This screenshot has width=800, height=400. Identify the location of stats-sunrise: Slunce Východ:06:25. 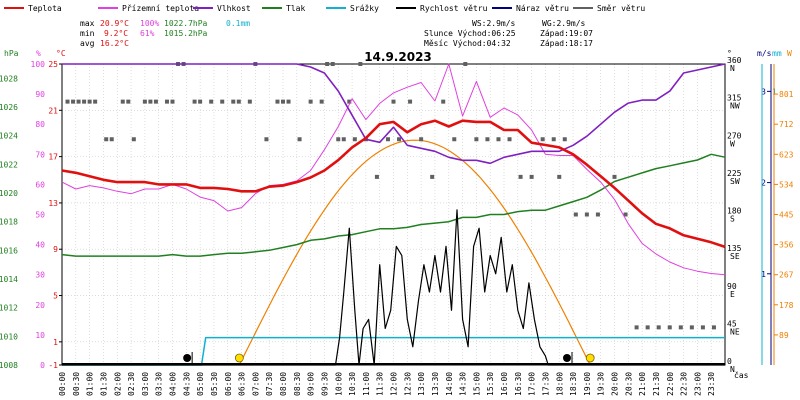
(470, 33).